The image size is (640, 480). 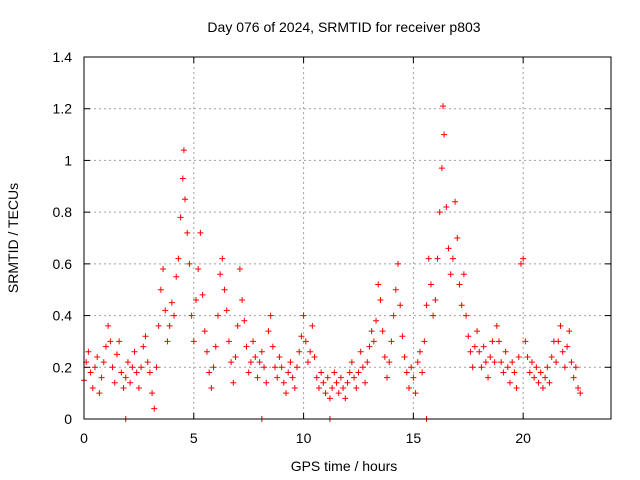 What do you see at coordinates (13, 238) in the screenshot?
I see `y-axis-label: SRMTID / TECUs` at bounding box center [13, 238].